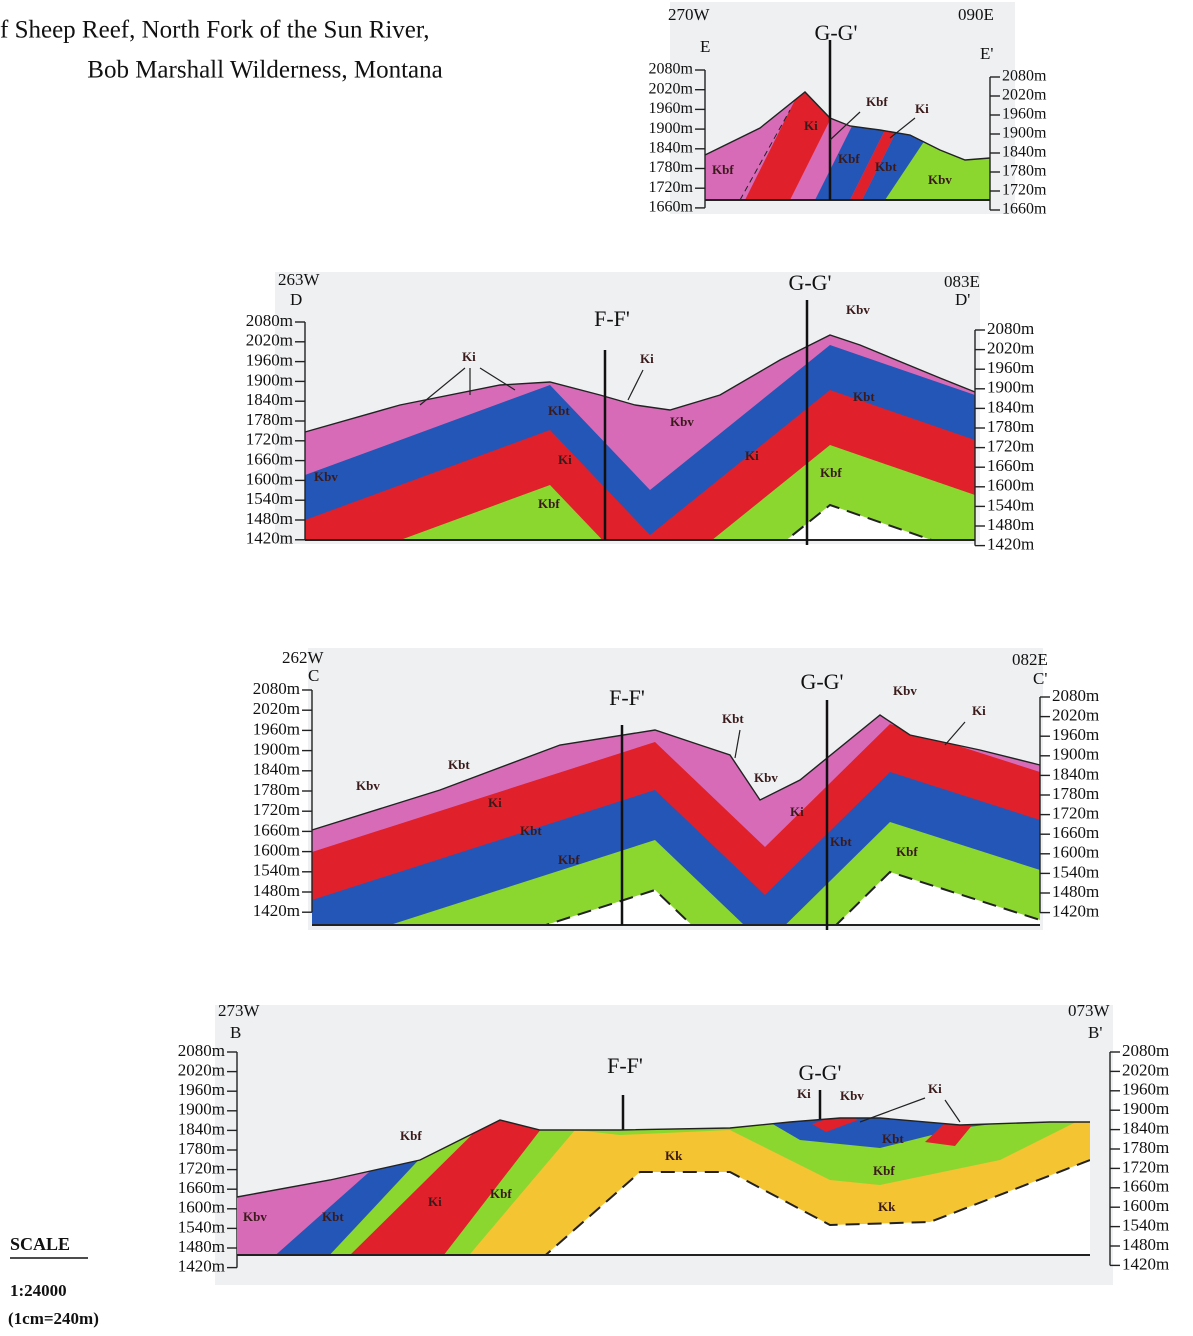 Image resolution: width=1193 pixels, height=1336 pixels. I want to click on end-letter: E', so click(986, 53).